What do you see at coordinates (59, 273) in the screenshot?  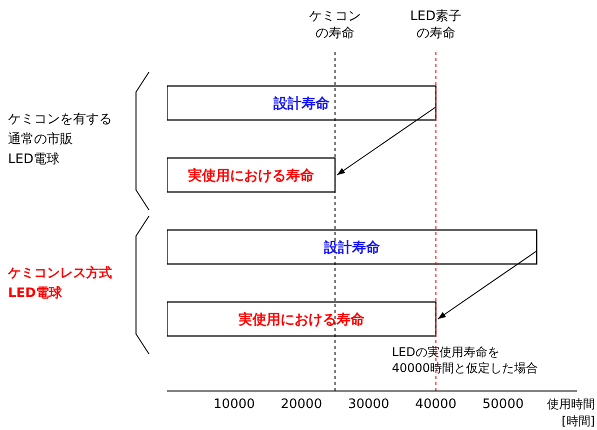 I see `text: ケミコンレス方式` at bounding box center [59, 273].